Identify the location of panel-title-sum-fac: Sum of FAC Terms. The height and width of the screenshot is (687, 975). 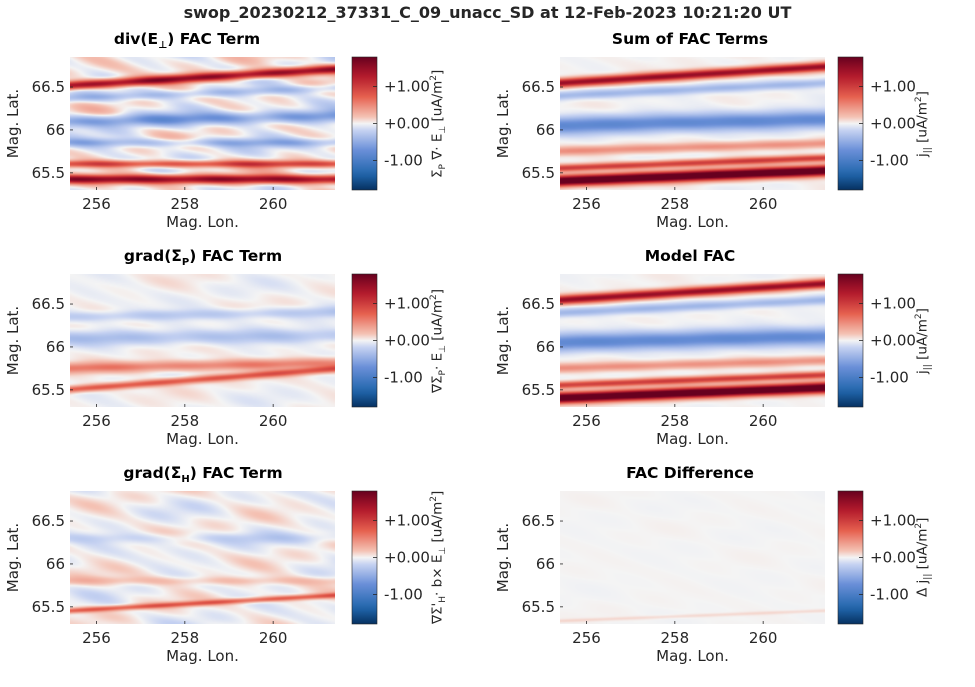
(690, 39).